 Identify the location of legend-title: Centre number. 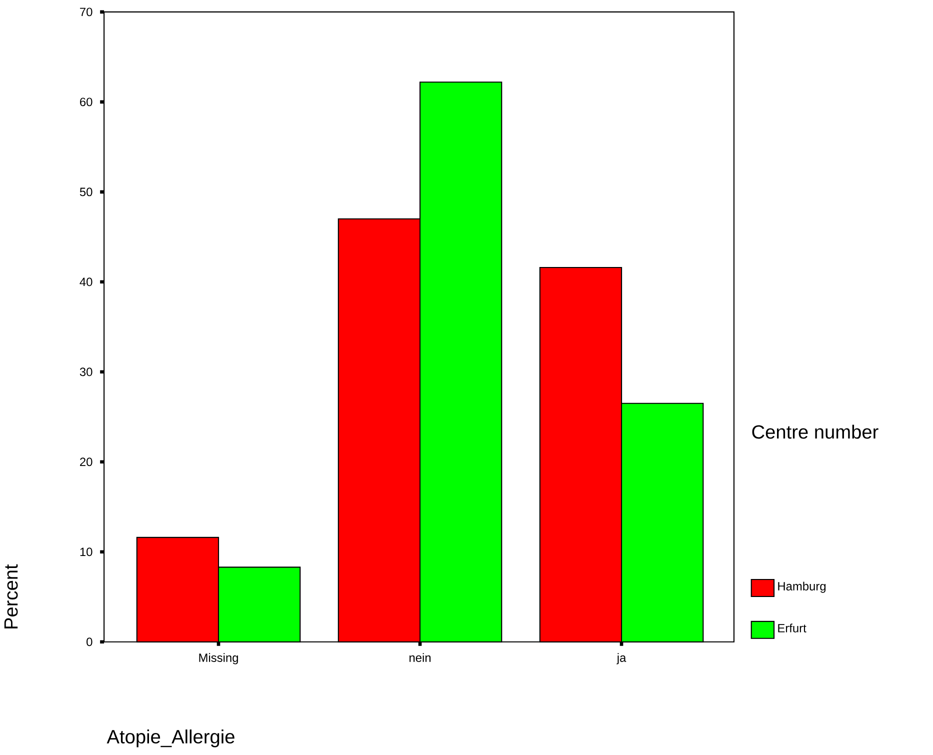
(815, 431).